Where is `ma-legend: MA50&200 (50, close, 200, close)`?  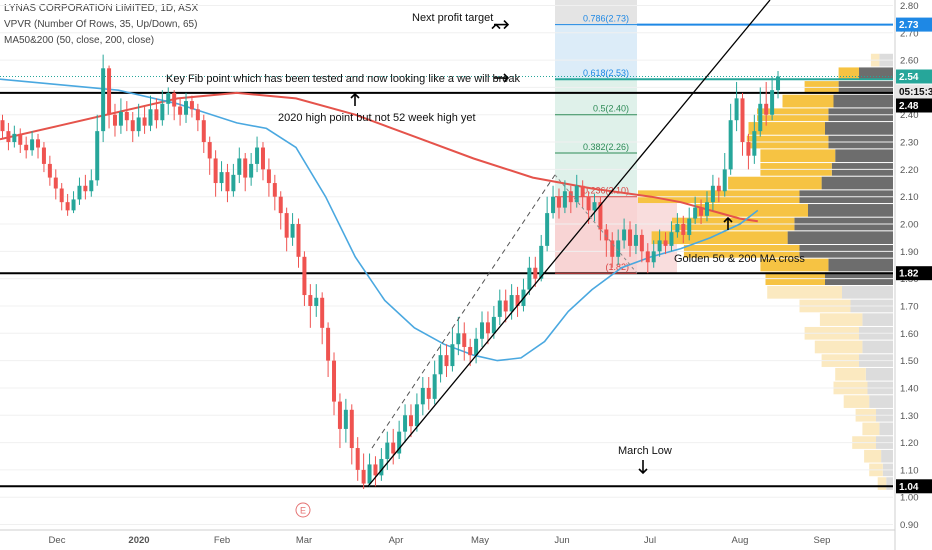 ma-legend: MA50&200 (50, close, 200, close) is located at coordinates (79, 40).